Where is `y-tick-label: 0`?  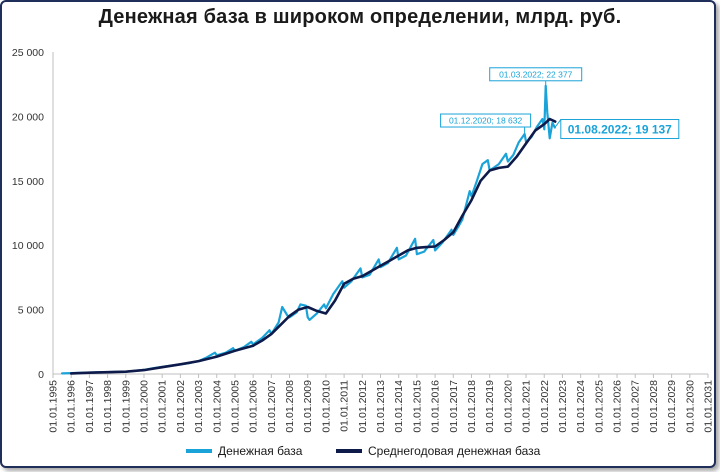
y-tick-label: 0 is located at coordinates (41, 375).